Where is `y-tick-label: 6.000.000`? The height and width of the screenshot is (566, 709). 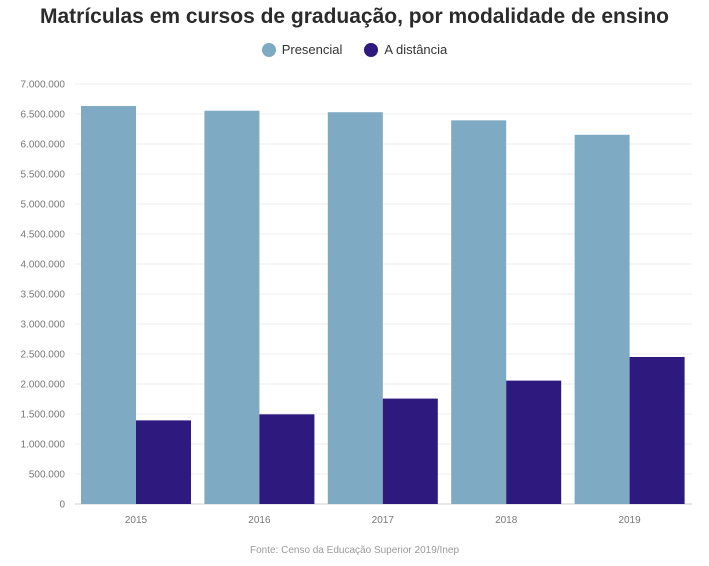
y-tick-label: 6.000.000 is located at coordinates (43, 145).